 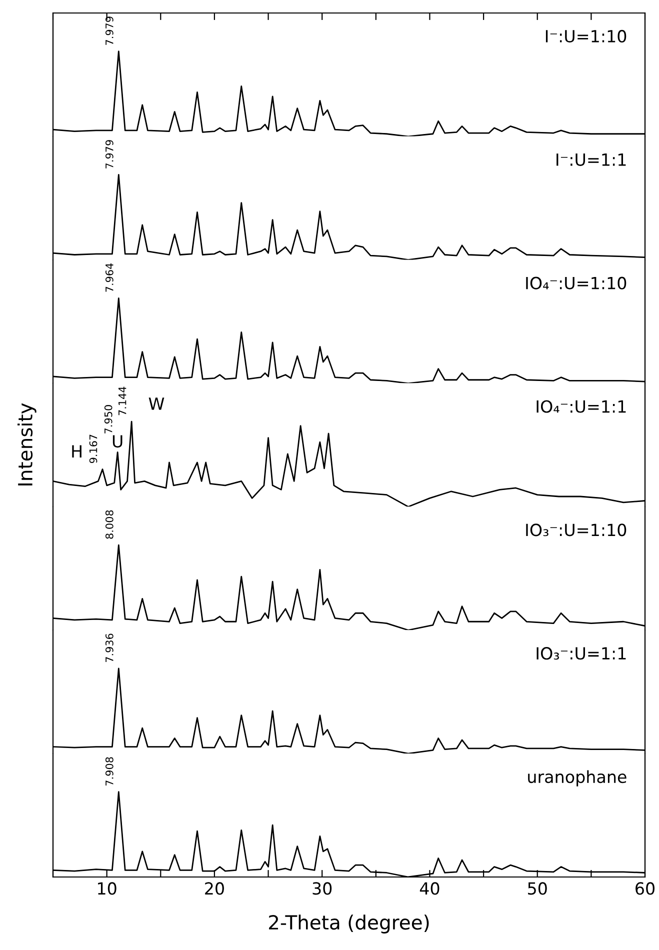 I want to click on text: I⁻:U=1:1, so click(x=591, y=160).